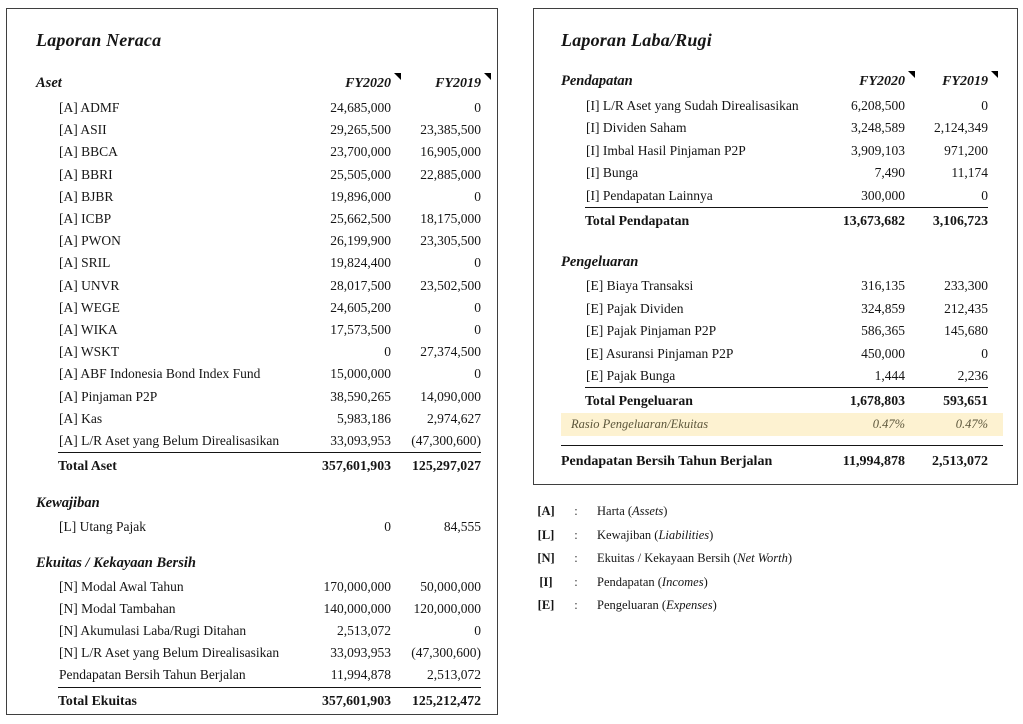  I want to click on row-label: [A] WSKT, so click(89, 352).